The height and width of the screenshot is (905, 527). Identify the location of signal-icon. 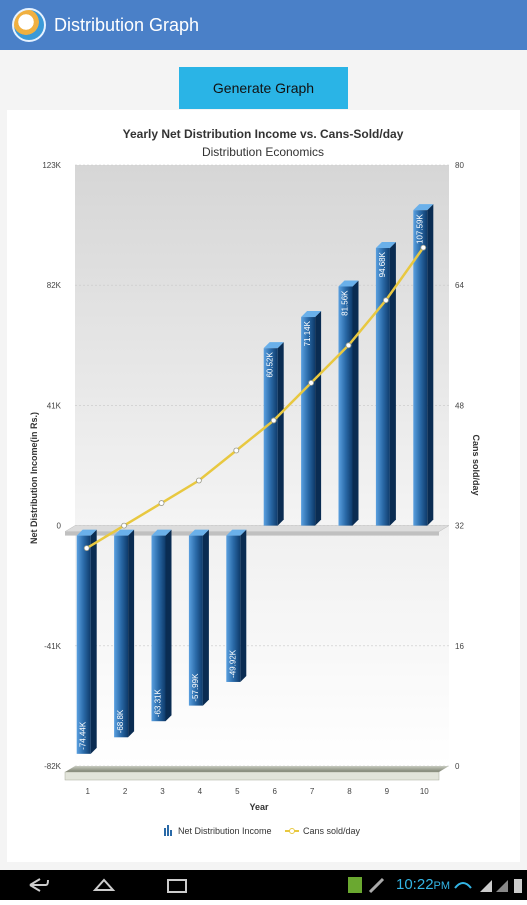
(486, 886).